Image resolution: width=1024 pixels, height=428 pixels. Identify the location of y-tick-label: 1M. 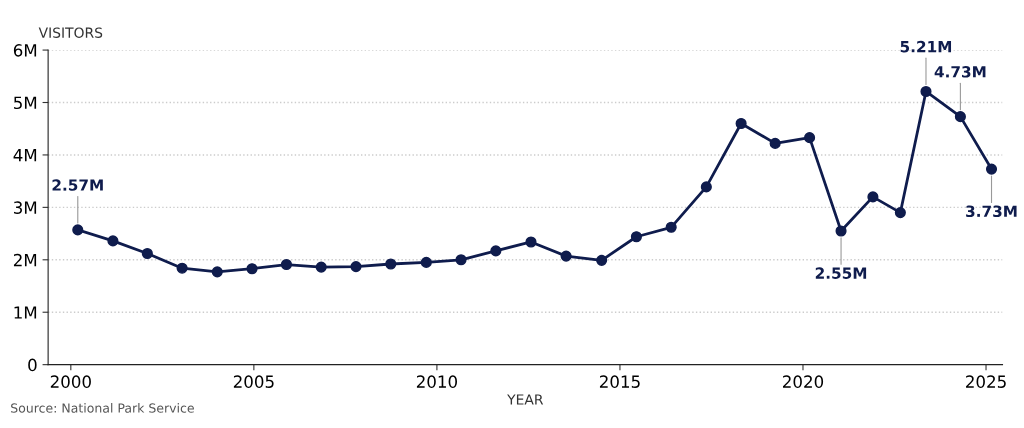
(25, 312).